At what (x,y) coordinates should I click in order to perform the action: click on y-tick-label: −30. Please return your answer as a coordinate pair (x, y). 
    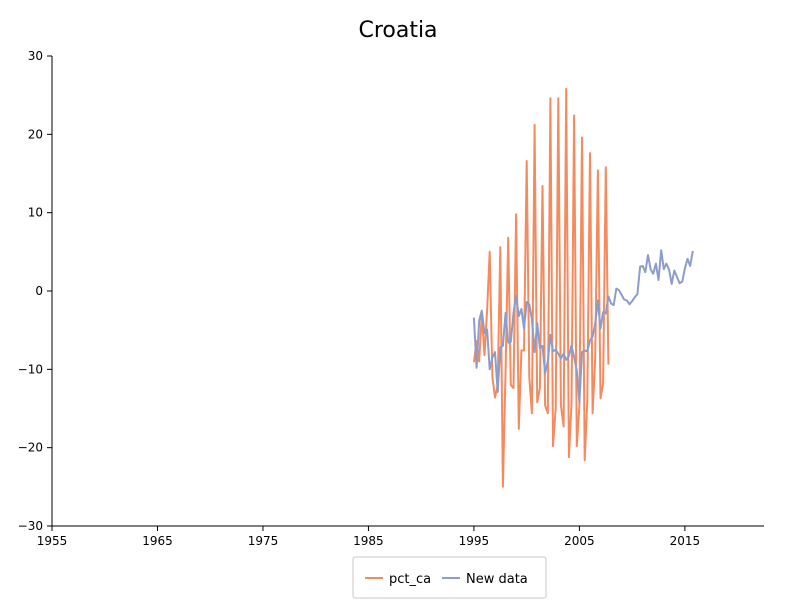
    Looking at the image, I should click on (30, 526).